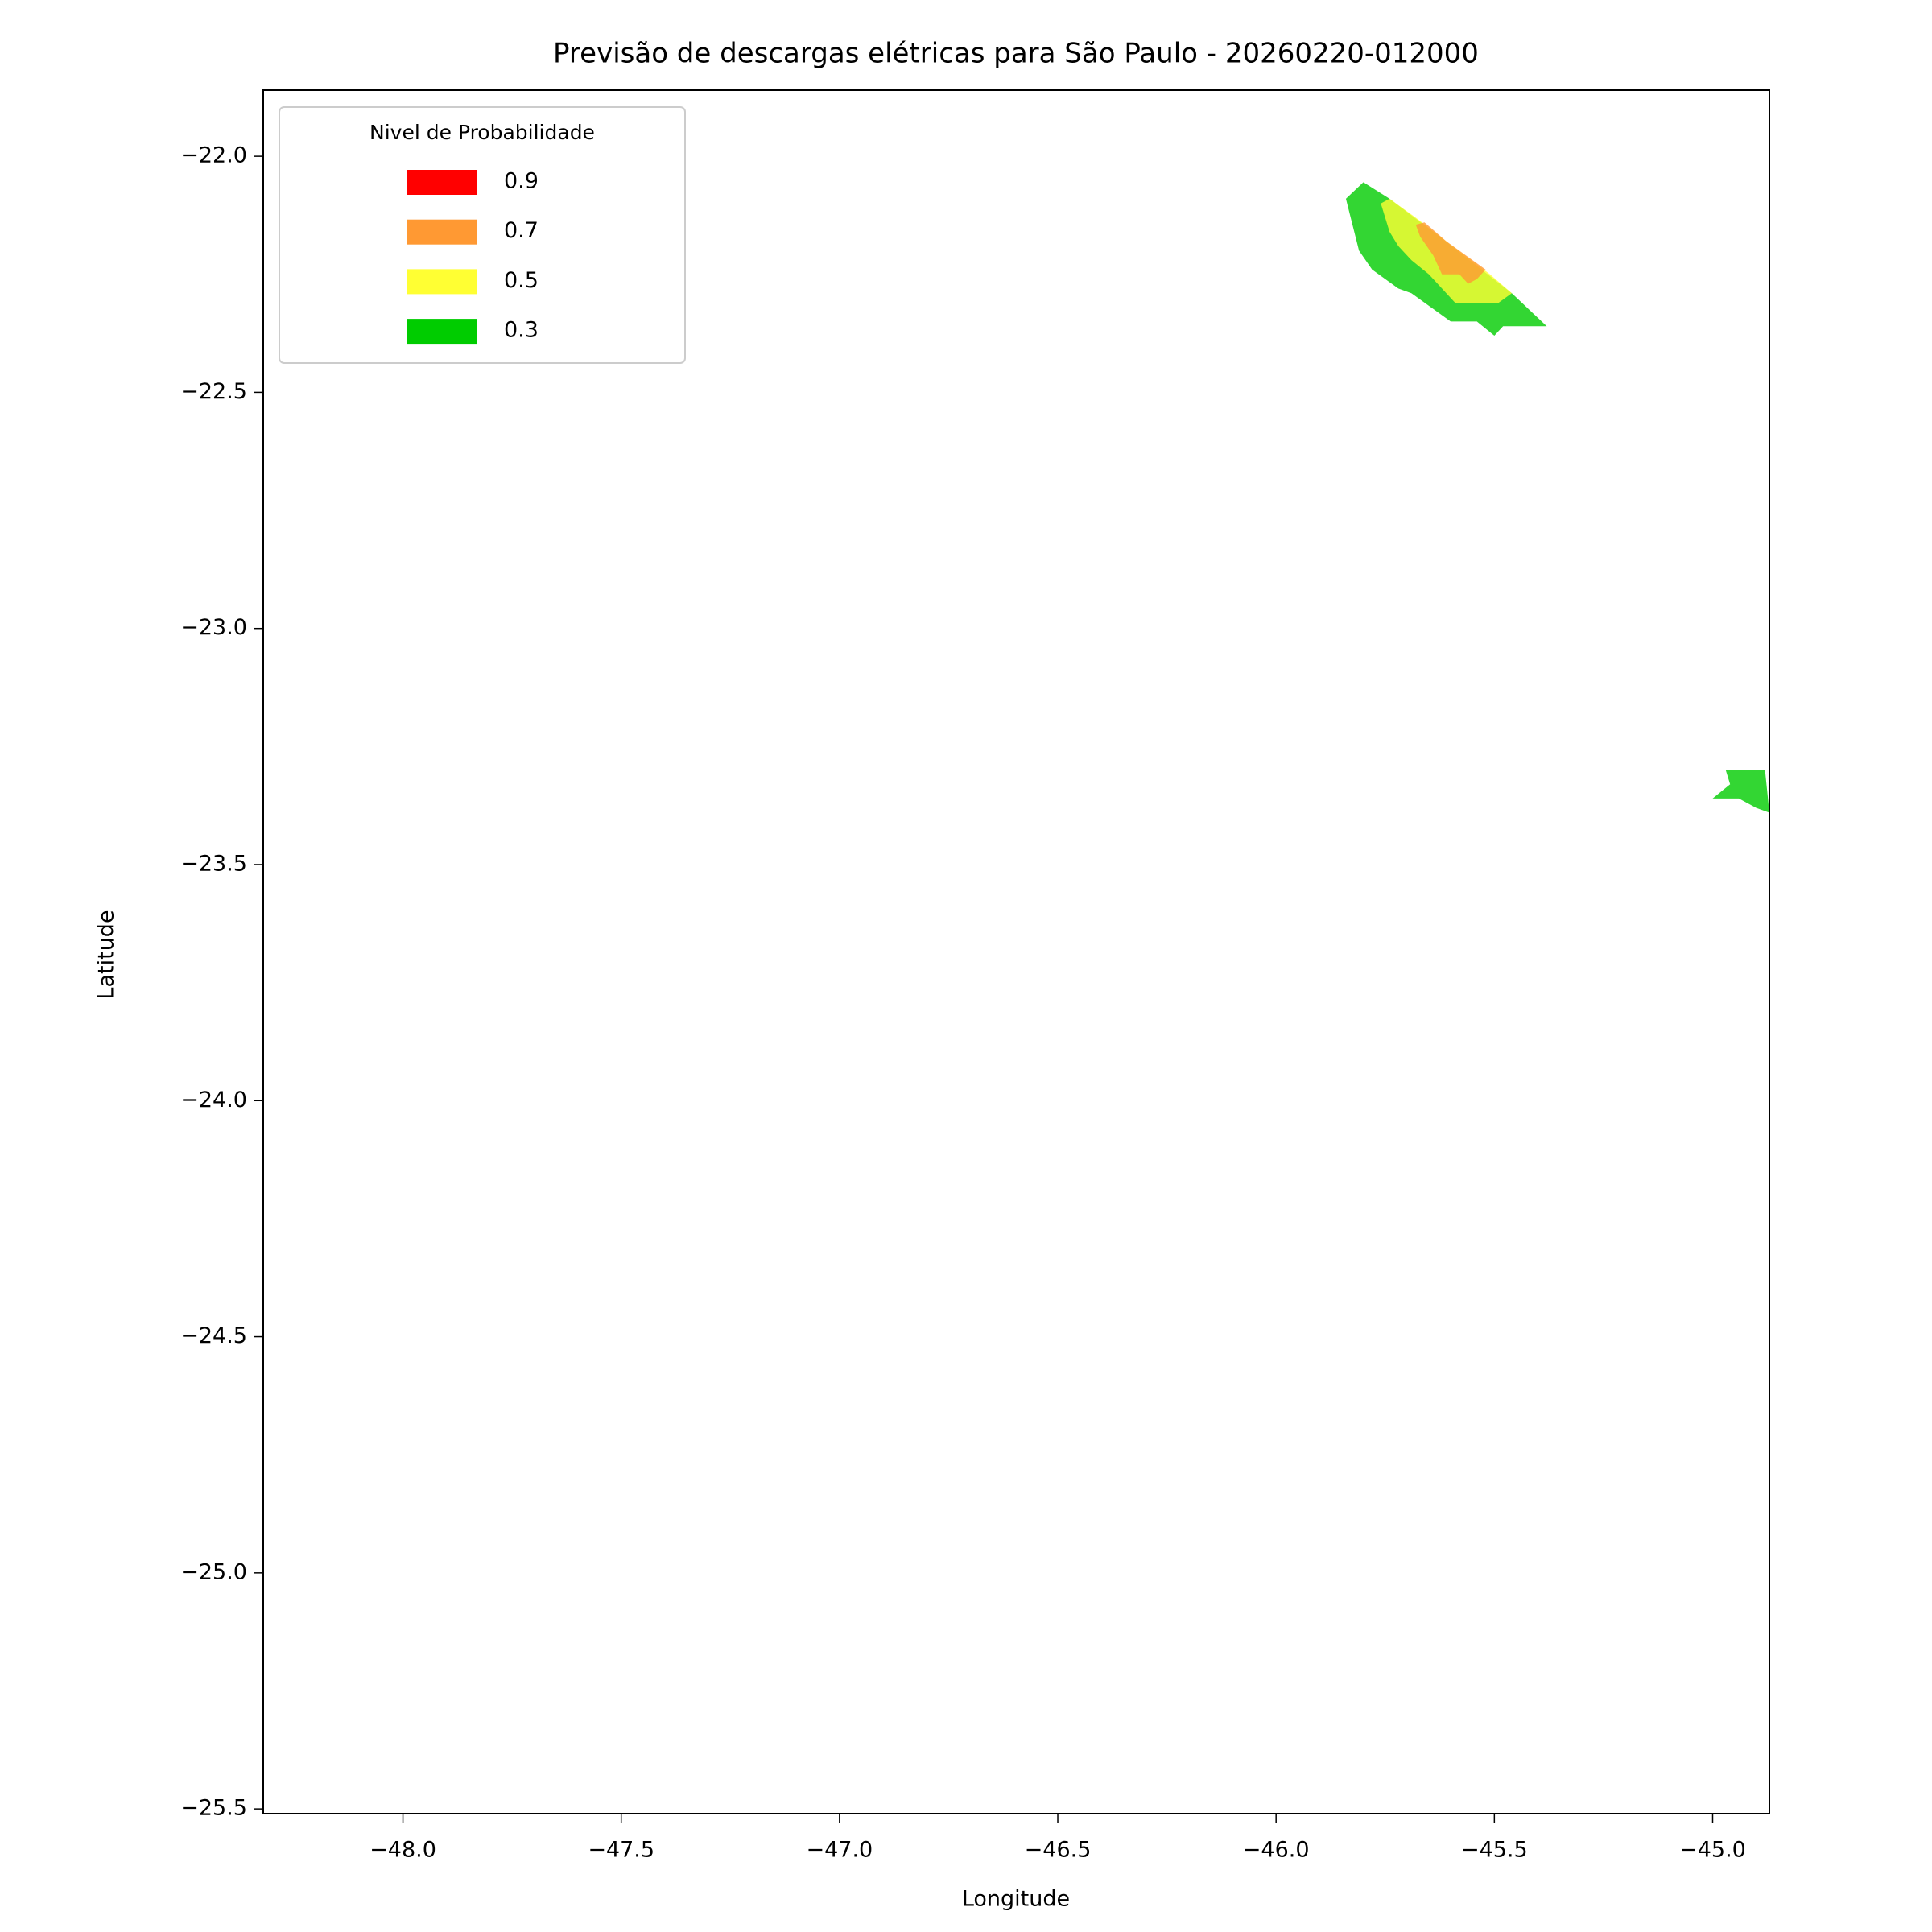 This screenshot has height=1932, width=1932. Describe the element at coordinates (213, 1335) in the screenshot. I see `y-tick-label: −24.5` at that location.